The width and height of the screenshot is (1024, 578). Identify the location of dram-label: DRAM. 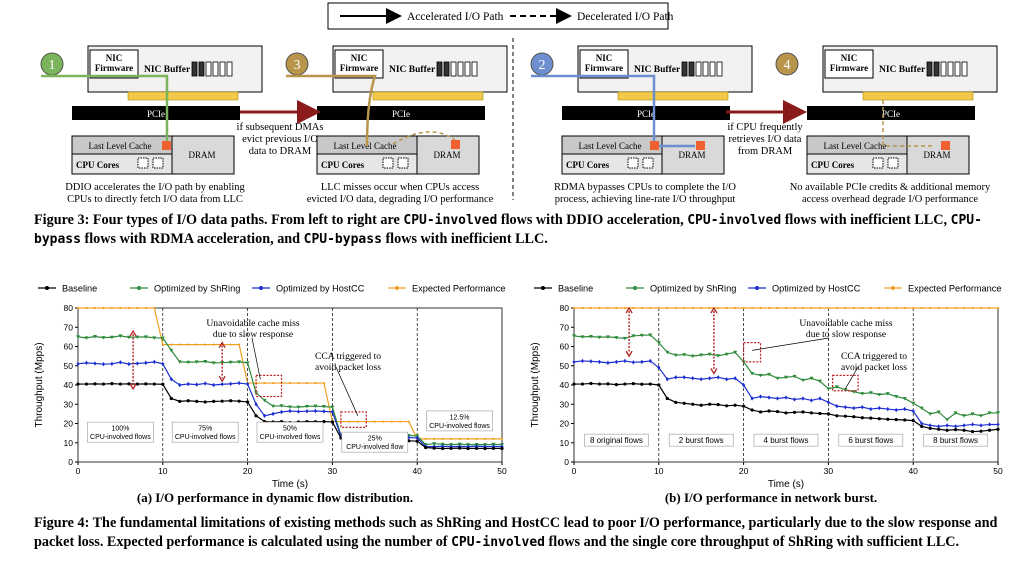
(936, 155).